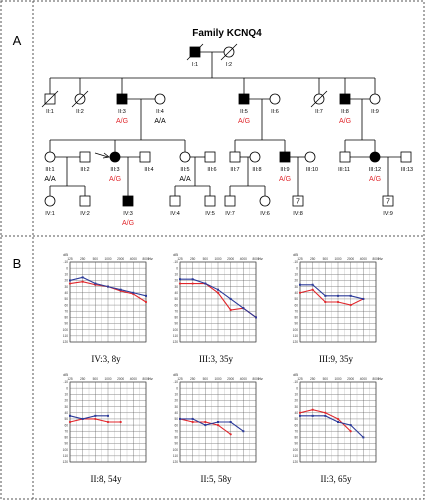  Describe the element at coordinates (295, 336) in the screenshot. I see `y-tick-label: 110` at that location.